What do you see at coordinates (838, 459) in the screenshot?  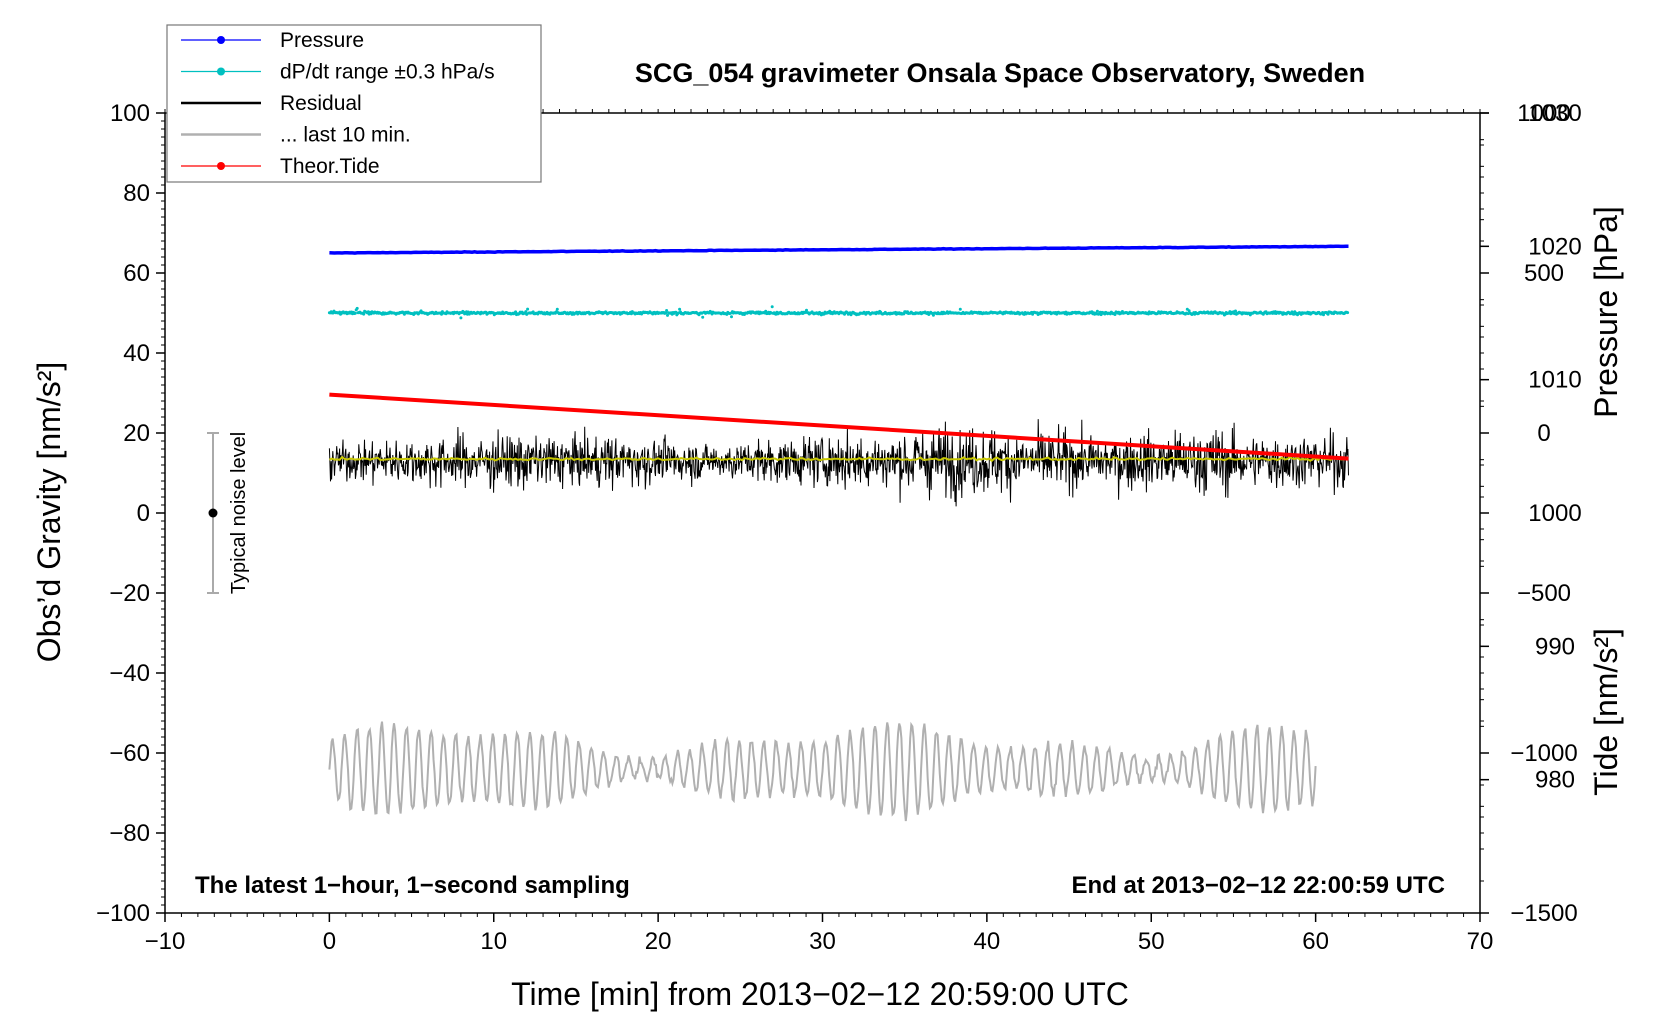 I see `residual-smoothed-series` at bounding box center [838, 459].